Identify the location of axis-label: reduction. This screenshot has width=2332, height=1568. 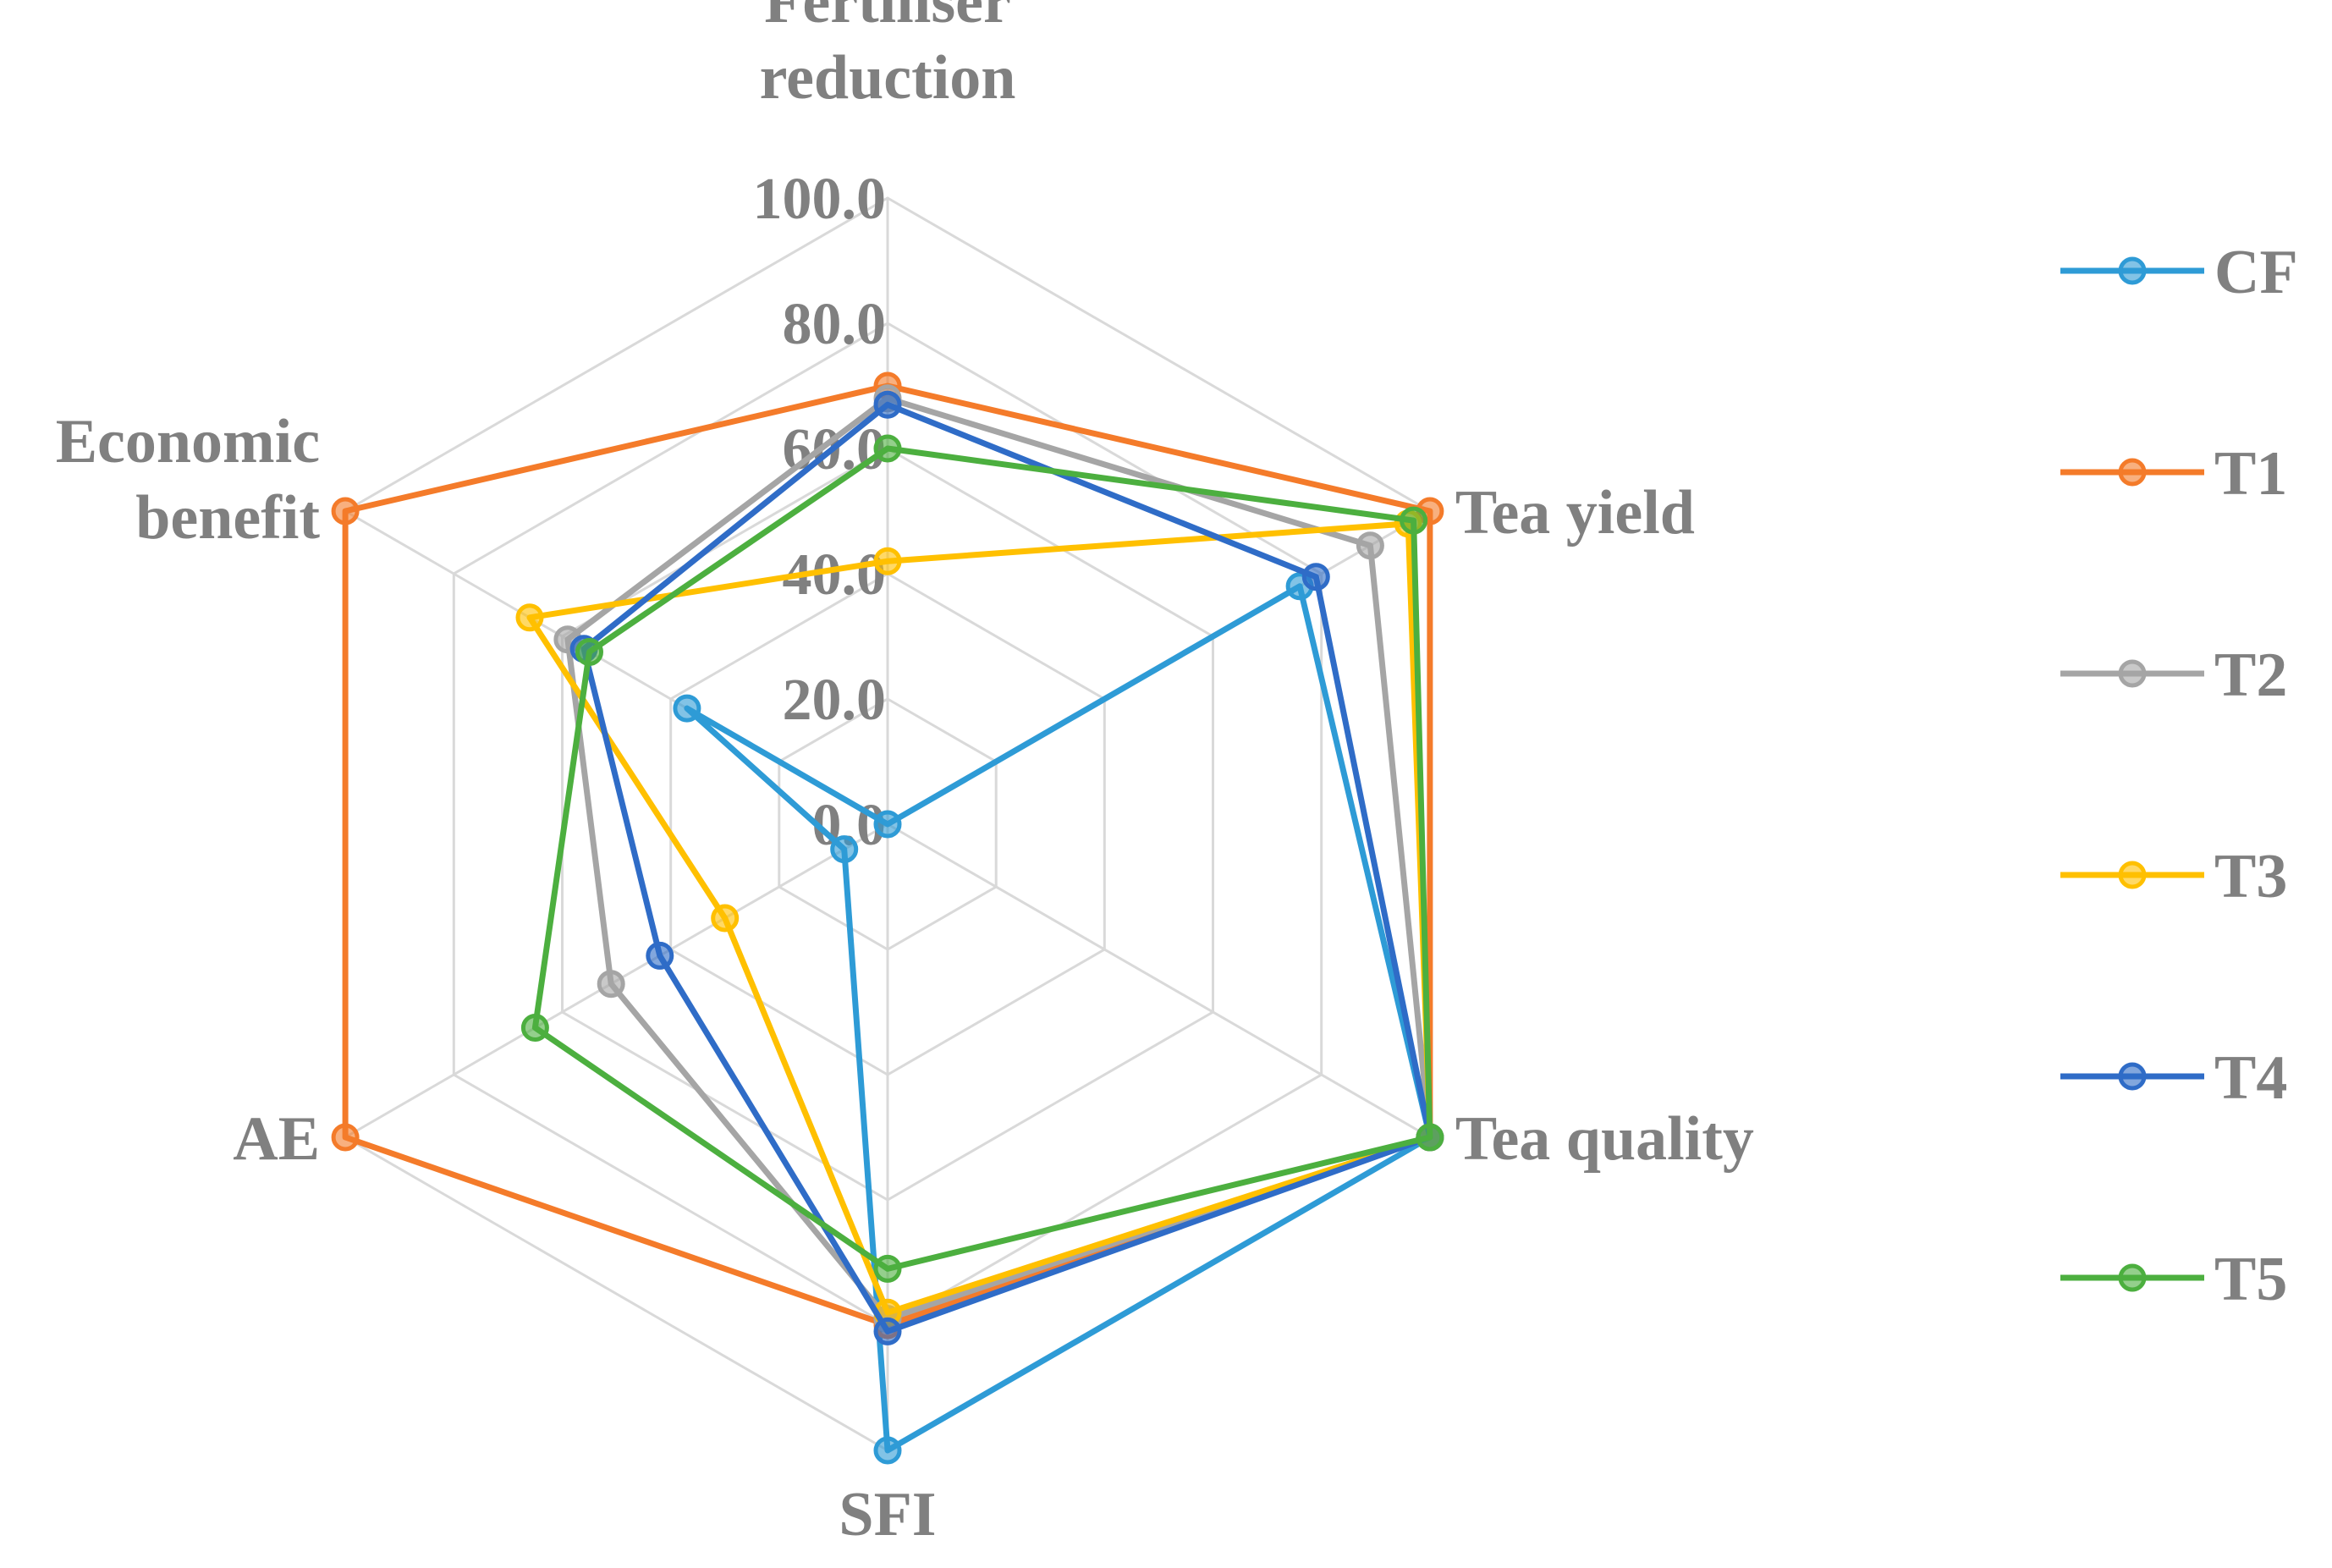
(888, 78).